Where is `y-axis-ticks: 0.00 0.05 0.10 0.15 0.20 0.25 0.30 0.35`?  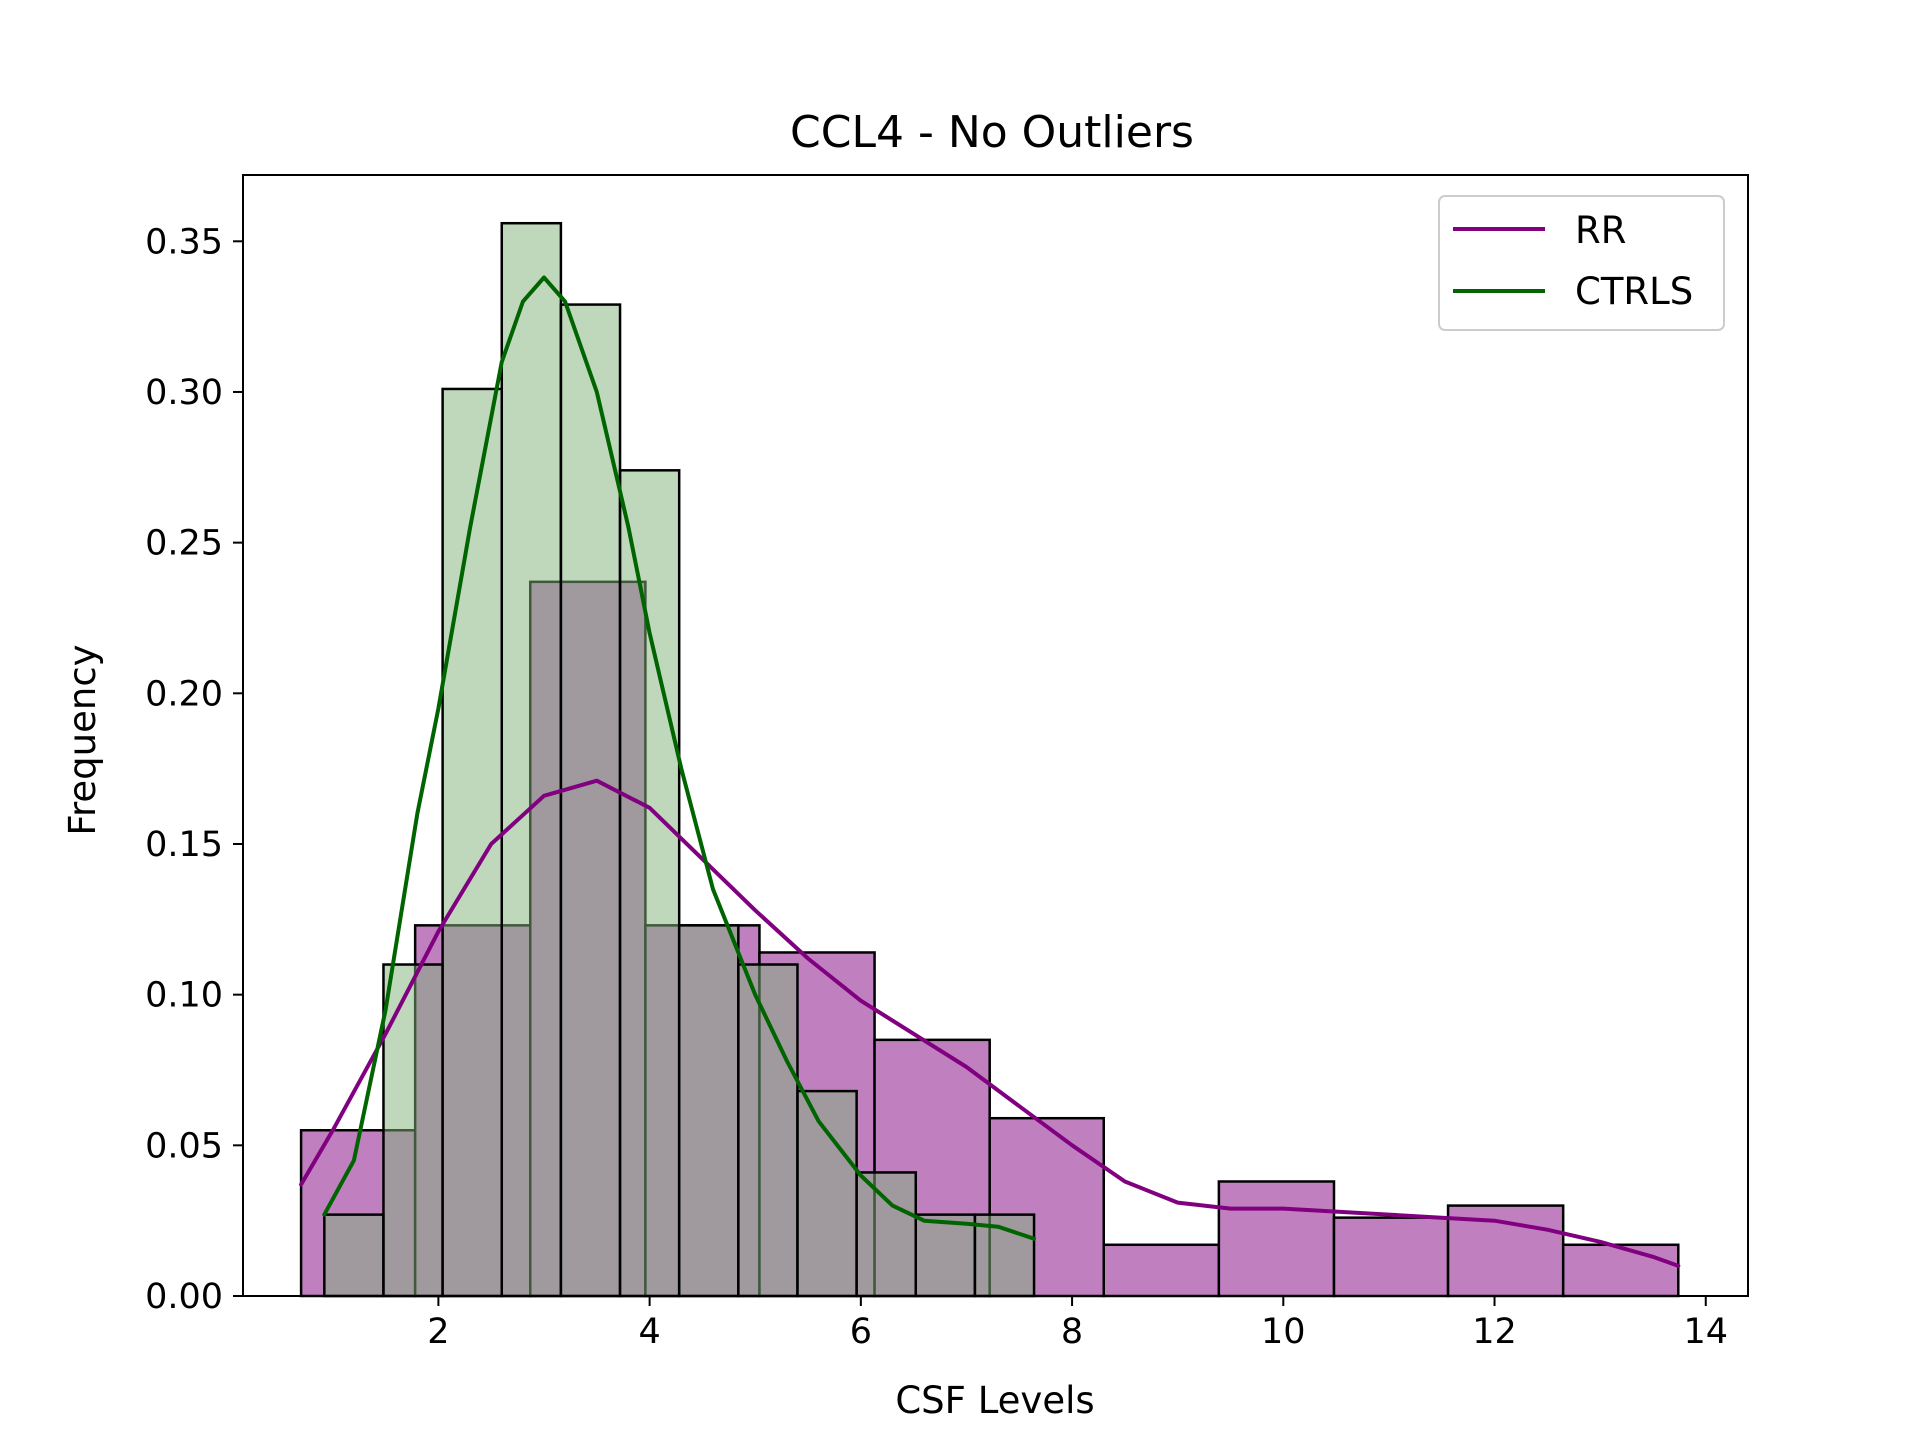 y-axis-ticks: 0.00 0.05 0.10 0.15 0.20 0.25 0.30 0.35 is located at coordinates (194, 769).